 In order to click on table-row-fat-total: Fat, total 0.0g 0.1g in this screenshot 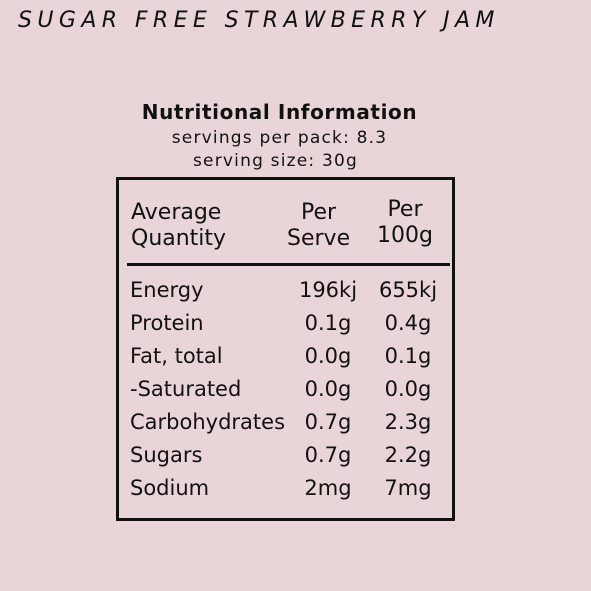, I will do `click(285, 356)`.